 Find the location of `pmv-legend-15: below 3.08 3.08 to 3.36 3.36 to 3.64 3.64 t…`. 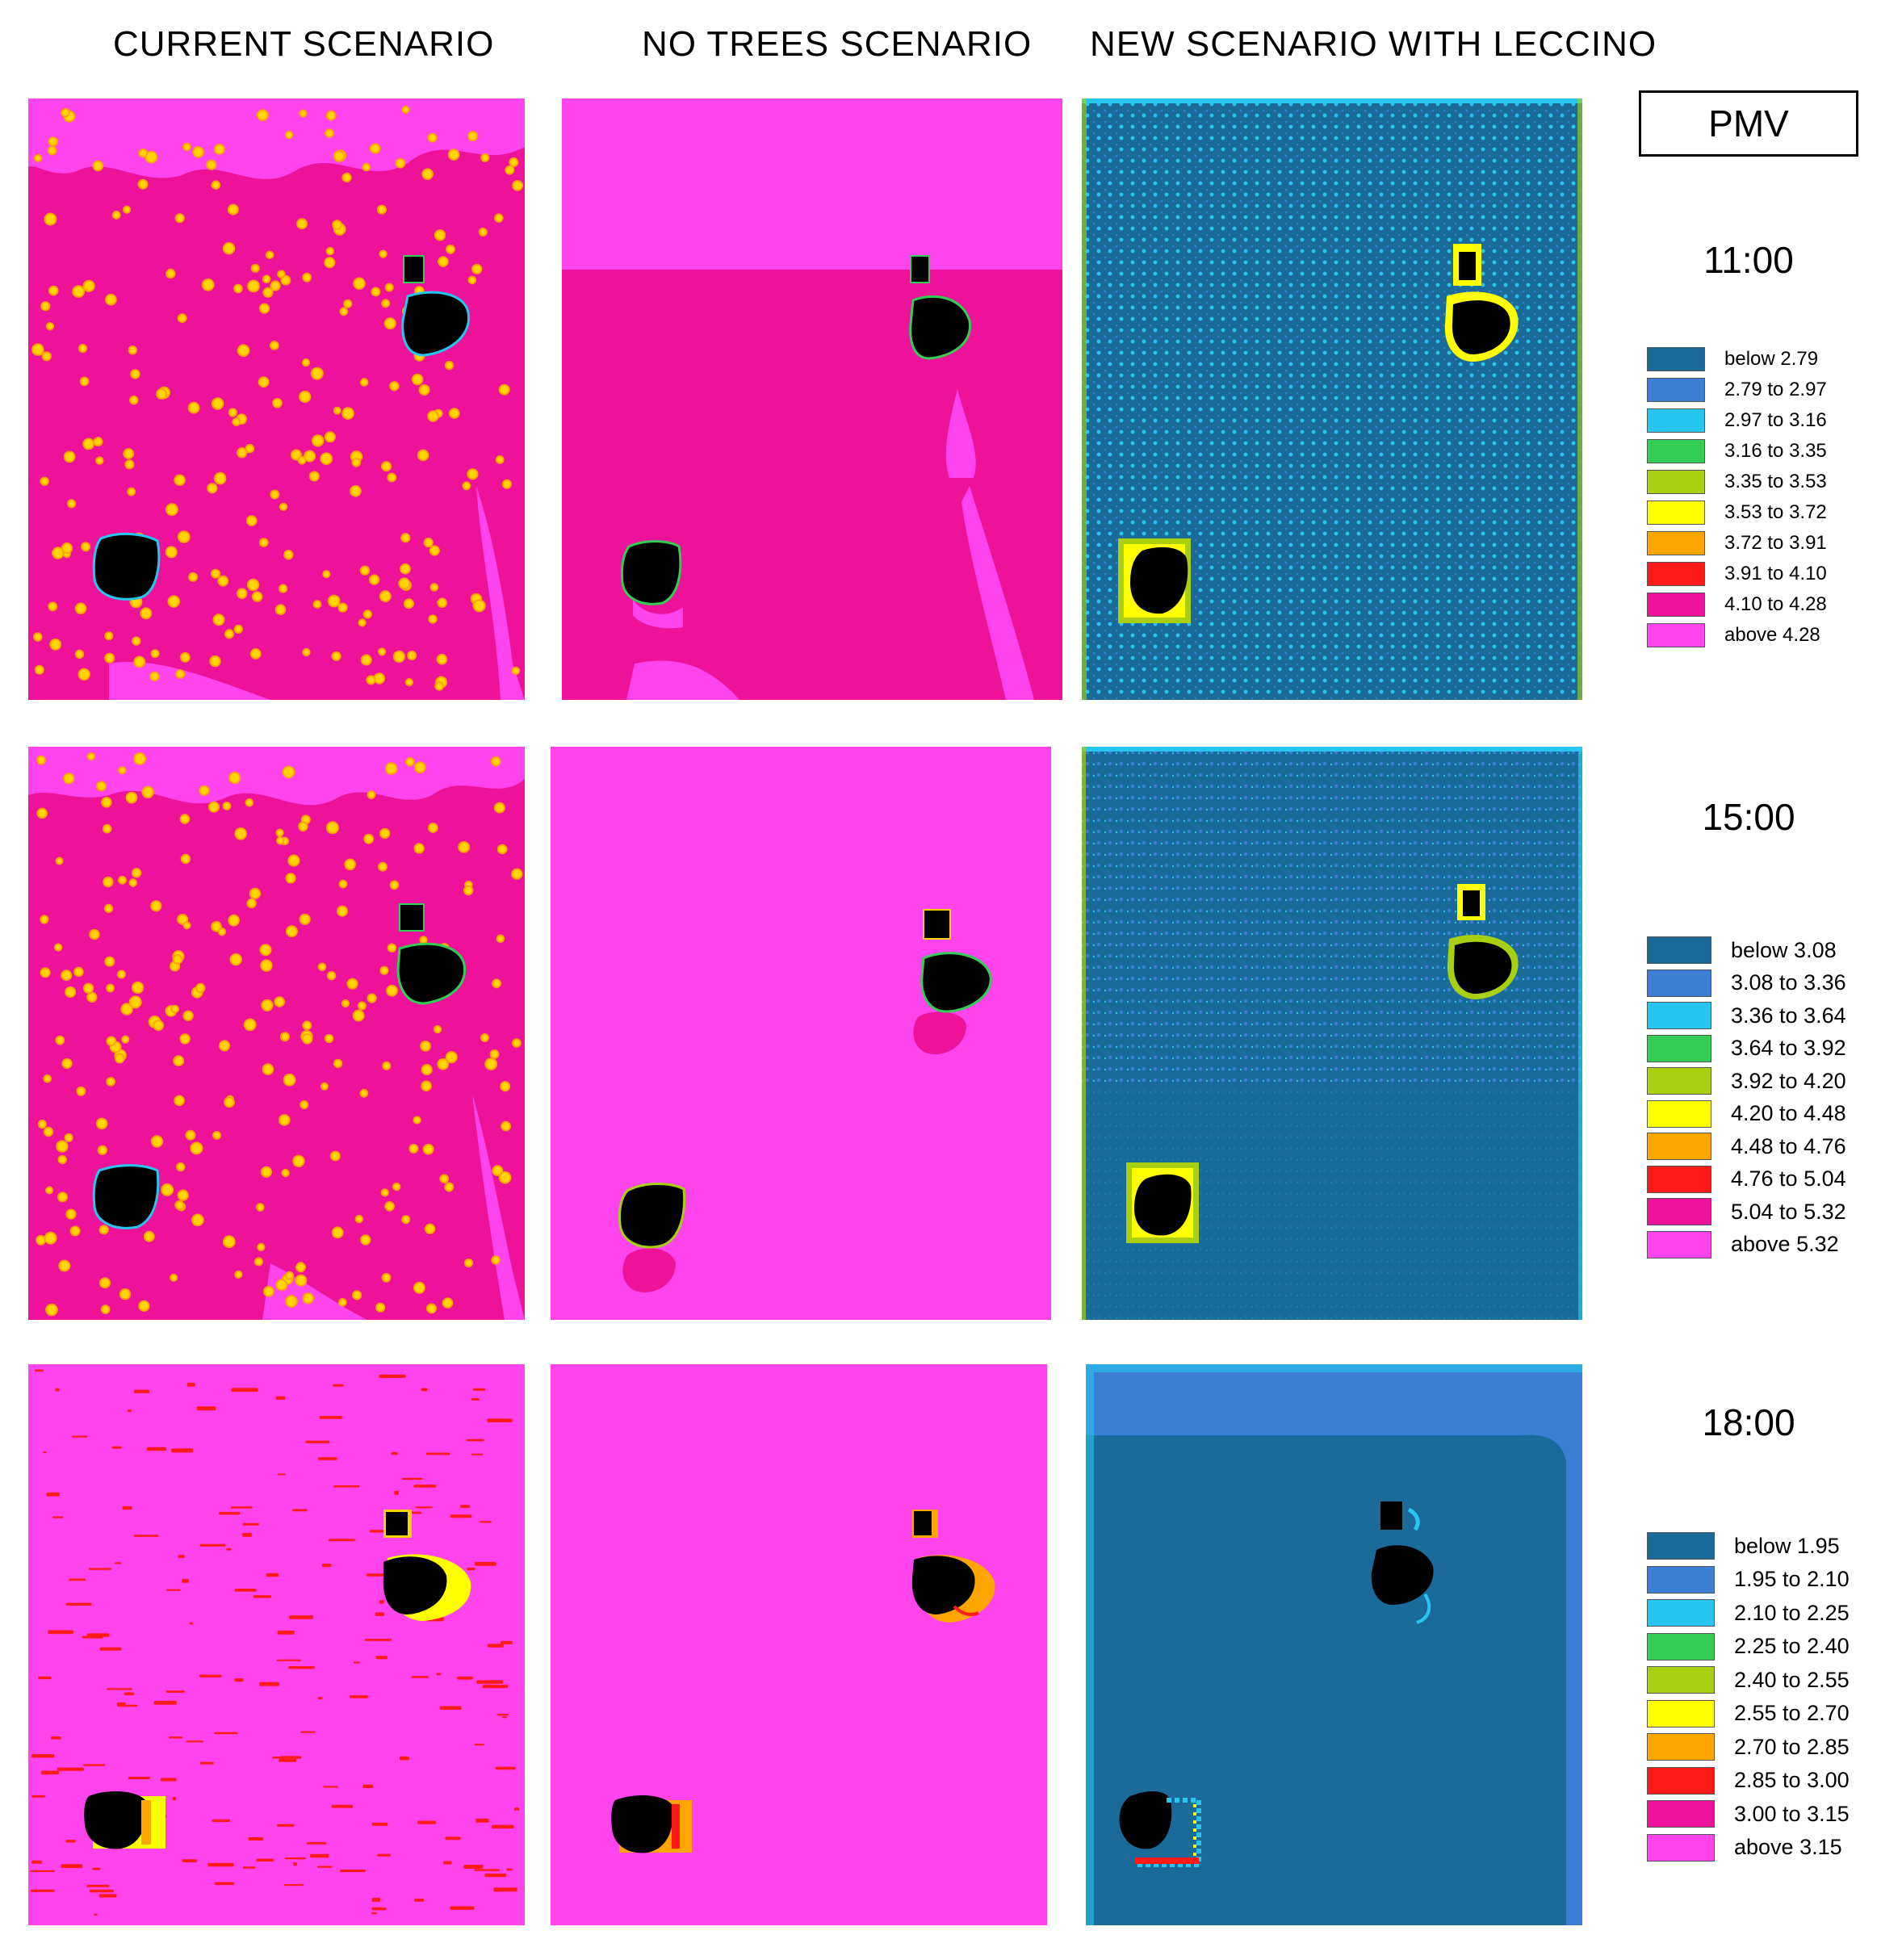

pmv-legend-15: below 3.08 3.08 to 3.36 3.36 to 3.64 3.64 t… is located at coordinates (1746, 1099).